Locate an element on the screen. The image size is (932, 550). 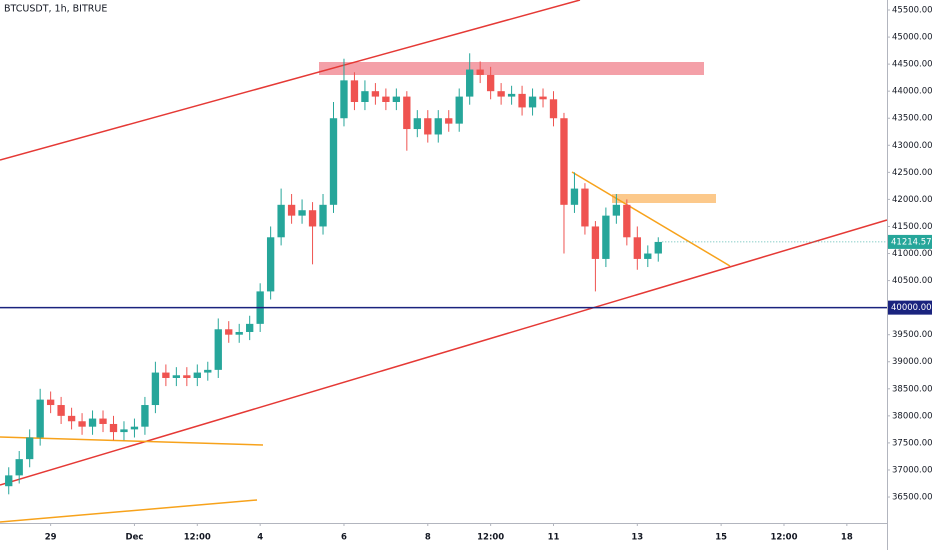
x-tick-label: 12:00 is located at coordinates (490, 538).